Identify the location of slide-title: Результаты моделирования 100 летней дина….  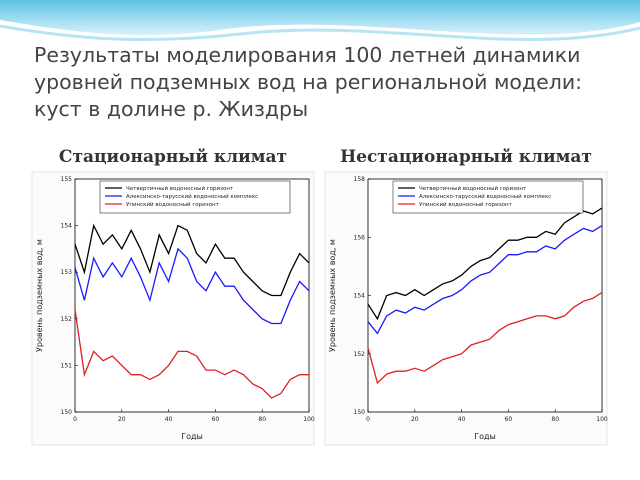
(308, 82).